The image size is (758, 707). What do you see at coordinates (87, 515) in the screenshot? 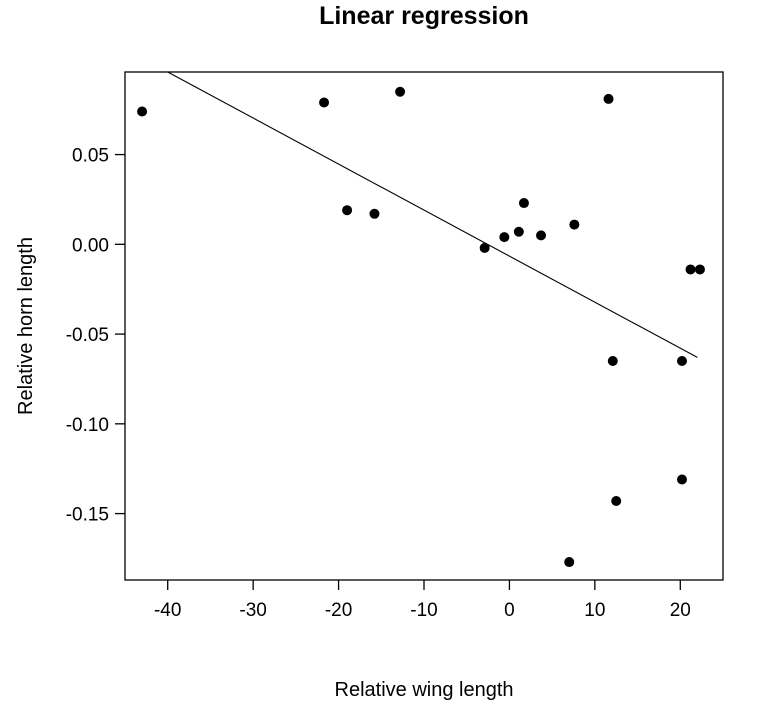
I see `y-tick-label: -0.15` at bounding box center [87, 515].